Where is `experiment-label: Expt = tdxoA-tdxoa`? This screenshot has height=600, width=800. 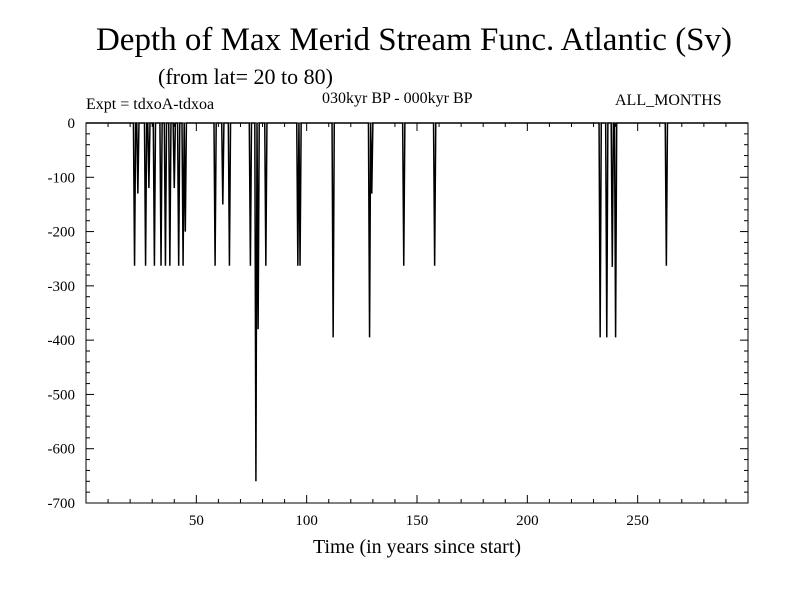
experiment-label: Expt = tdxoA-tdxoa is located at coordinates (150, 104).